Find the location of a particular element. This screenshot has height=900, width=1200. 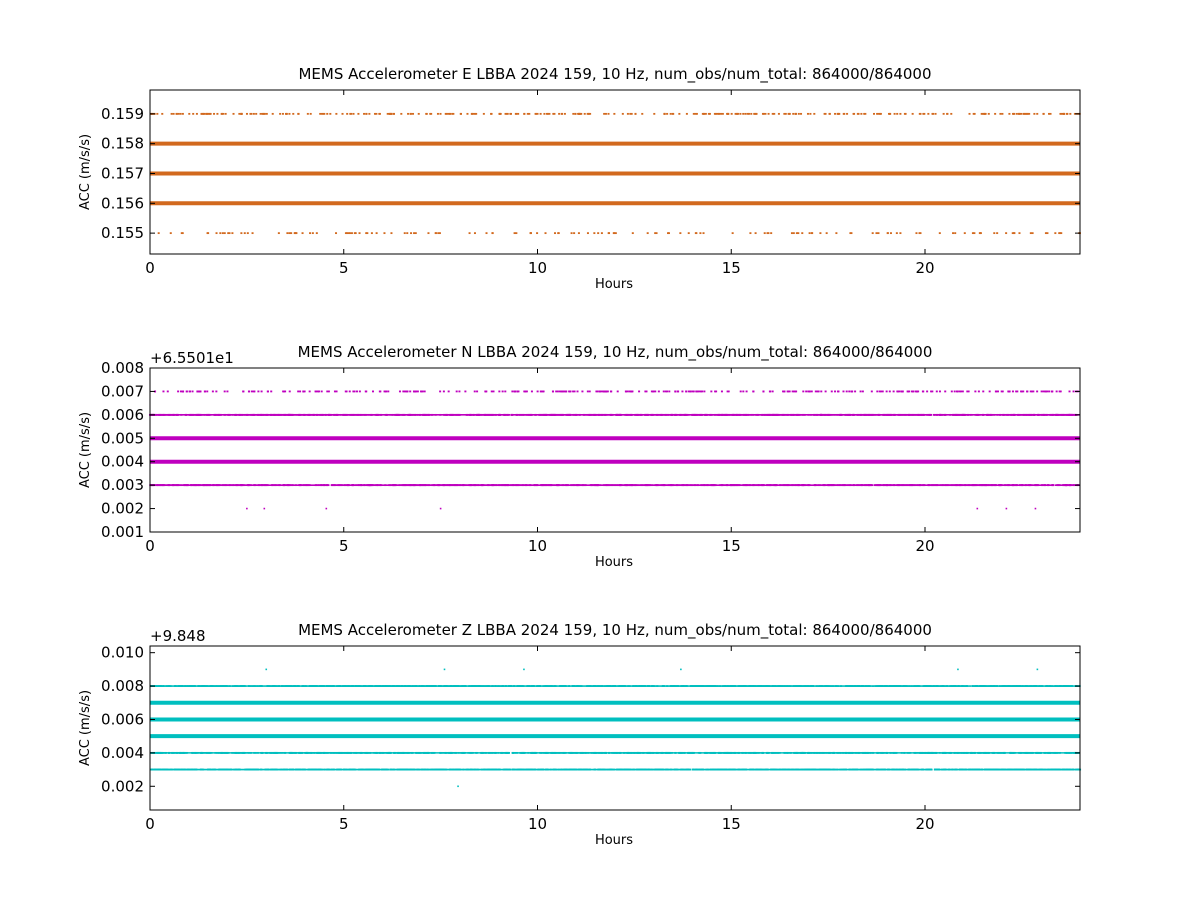

x-tick-label: 20 is located at coordinates (924, 546).